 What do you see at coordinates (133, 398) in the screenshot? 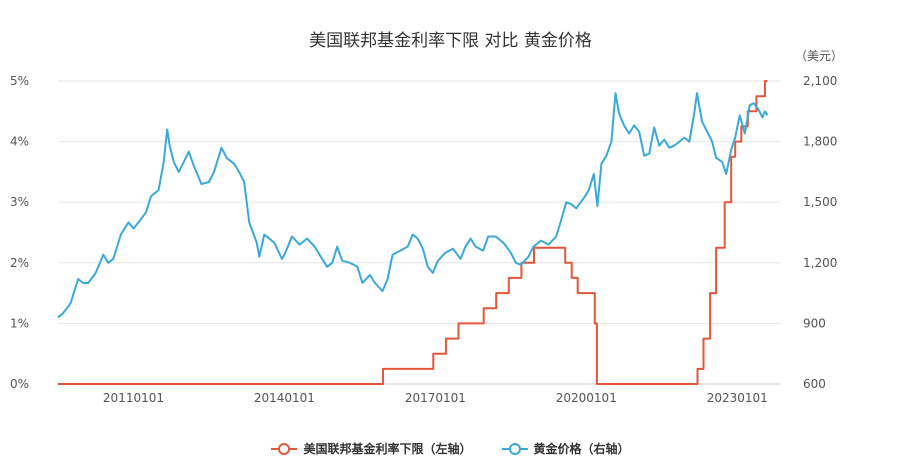
I see `x-tick-label: 20110101` at bounding box center [133, 398].